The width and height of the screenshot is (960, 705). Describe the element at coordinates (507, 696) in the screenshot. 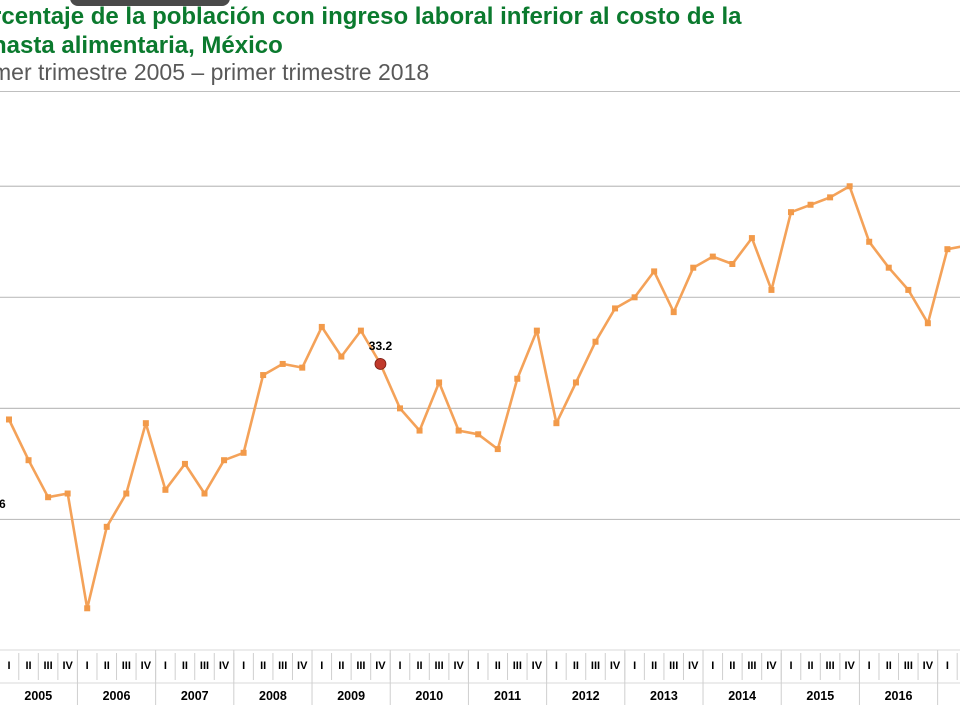

I see `x-tick-label-year: 2011` at that location.